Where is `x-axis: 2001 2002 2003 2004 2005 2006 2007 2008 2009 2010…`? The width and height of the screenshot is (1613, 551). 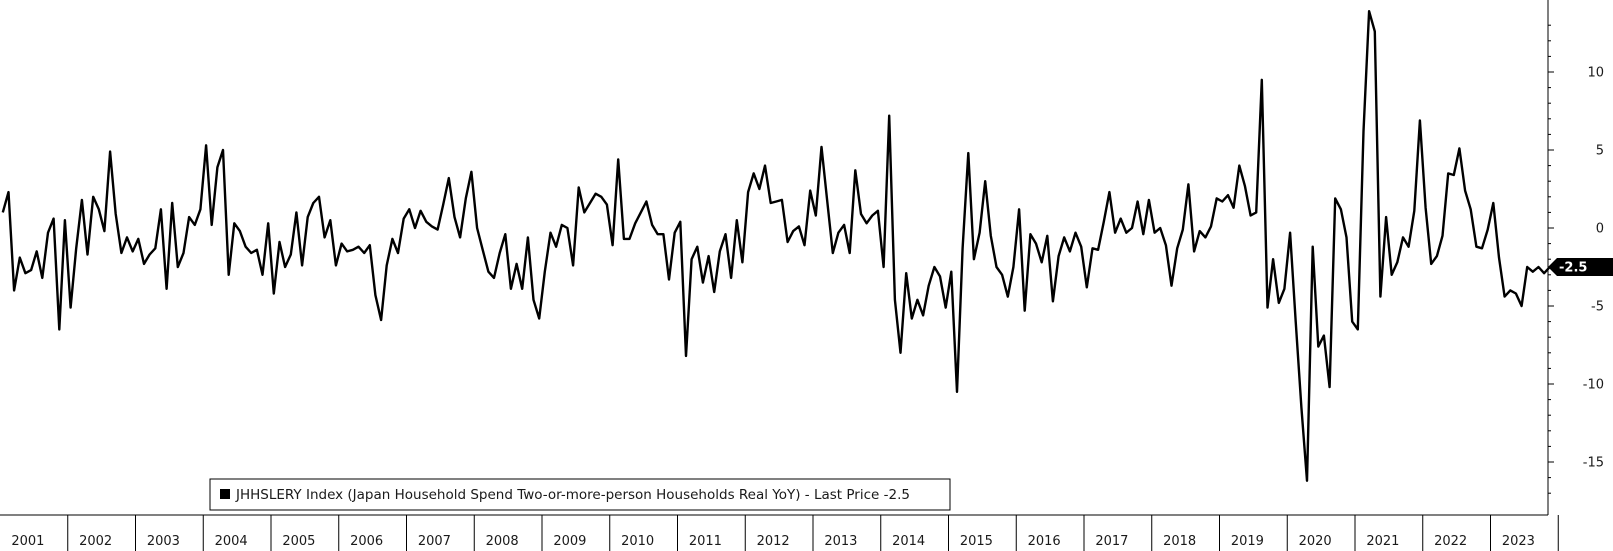
x-axis: 2001 2002 2003 2004 2005 2006 2007 2008 2009 2010… is located at coordinates (779, 532).